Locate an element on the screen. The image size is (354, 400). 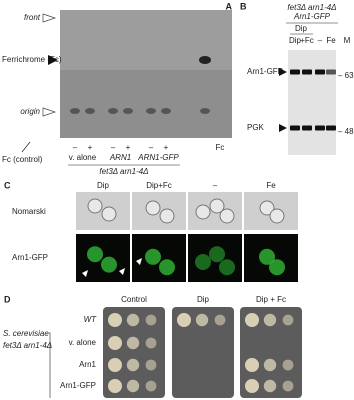
strain-label: ARN1 is located at coordinates (120, 157).